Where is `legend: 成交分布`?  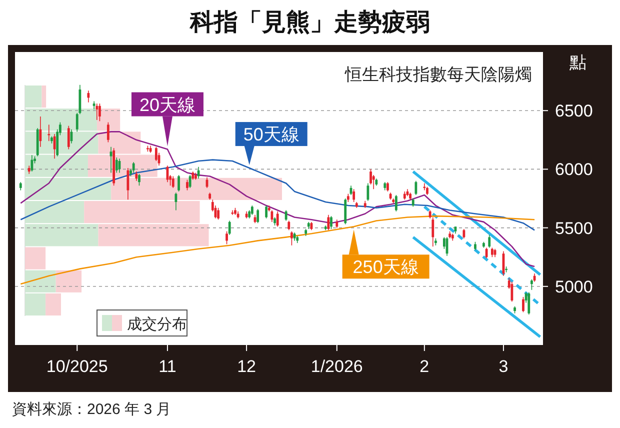 legend: 成交分布 is located at coordinates (142, 323).